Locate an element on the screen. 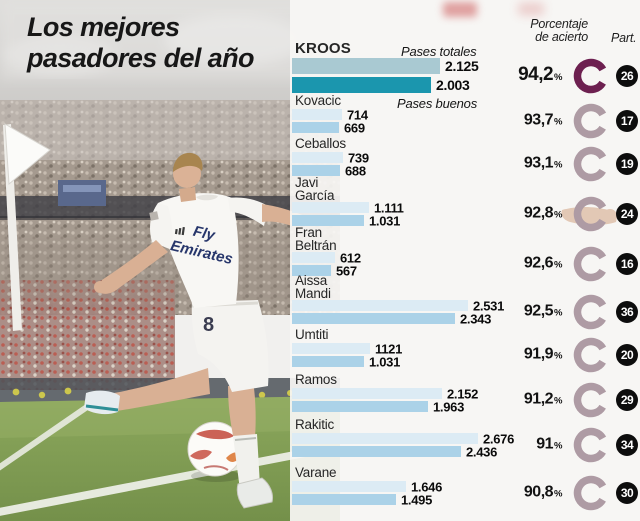 The image size is (640, 521). good-passes-value: 1.963 is located at coordinates (449, 406).